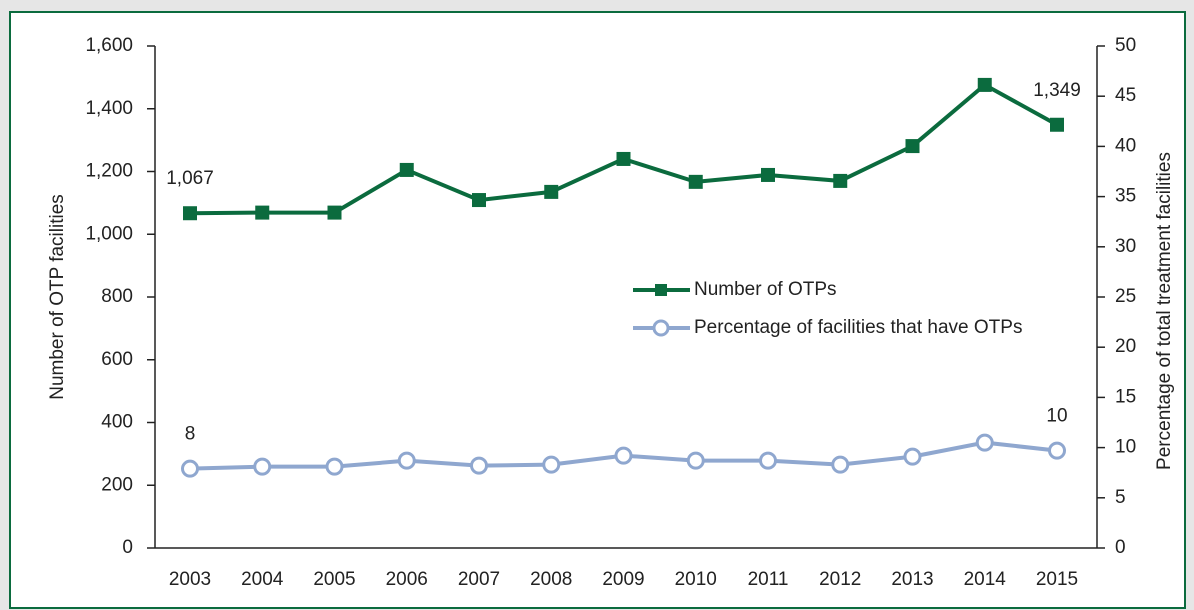  What do you see at coordinates (262, 579) in the screenshot?
I see `x-tick-label: 2004` at bounding box center [262, 579].